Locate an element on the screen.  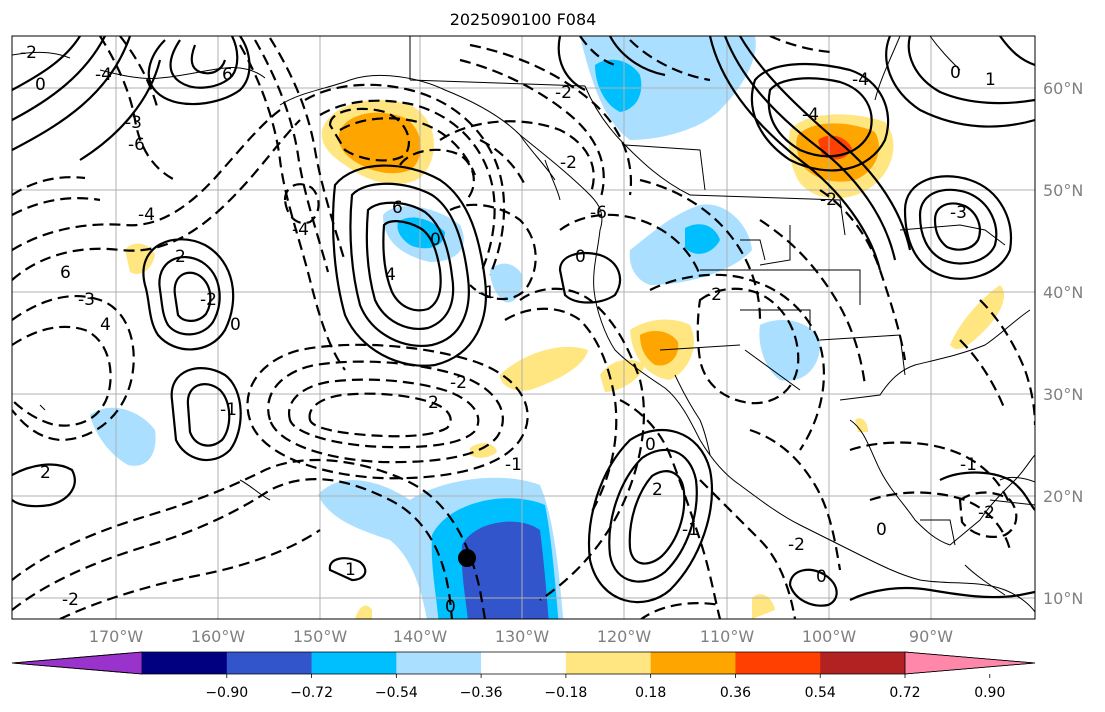
colorbar-tick-label: 0.54 is located at coordinates (820, 693).